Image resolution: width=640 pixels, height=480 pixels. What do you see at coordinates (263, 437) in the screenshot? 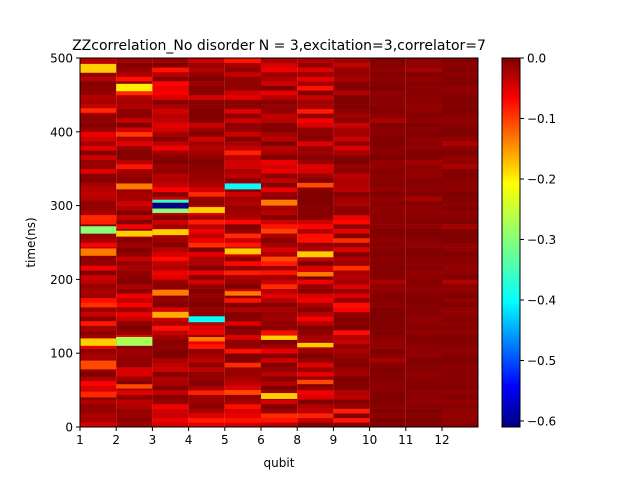
I see `x-axis-ticks: 1 2 3 4 5 6 8 9 10 11 12` at bounding box center [263, 437].